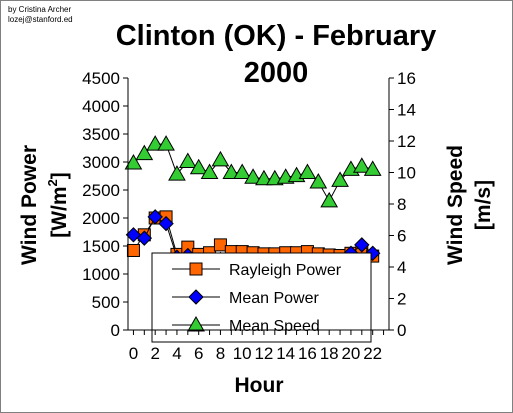 The height and width of the screenshot is (413, 513). What do you see at coordinates (285, 353) in the screenshot?
I see `x-tick-label: 14` at bounding box center [285, 353].